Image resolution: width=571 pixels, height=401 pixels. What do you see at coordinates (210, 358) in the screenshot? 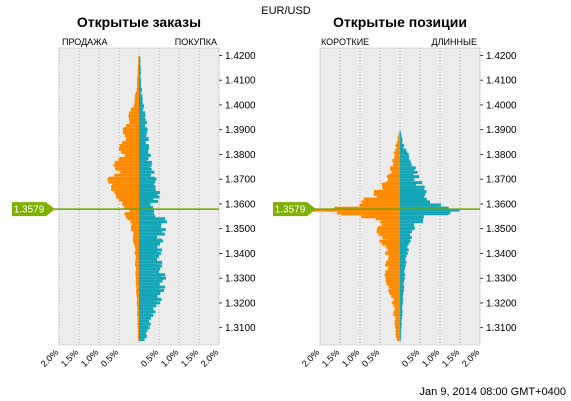
I see `x-tick-label: 2.0%` at bounding box center [210, 358].